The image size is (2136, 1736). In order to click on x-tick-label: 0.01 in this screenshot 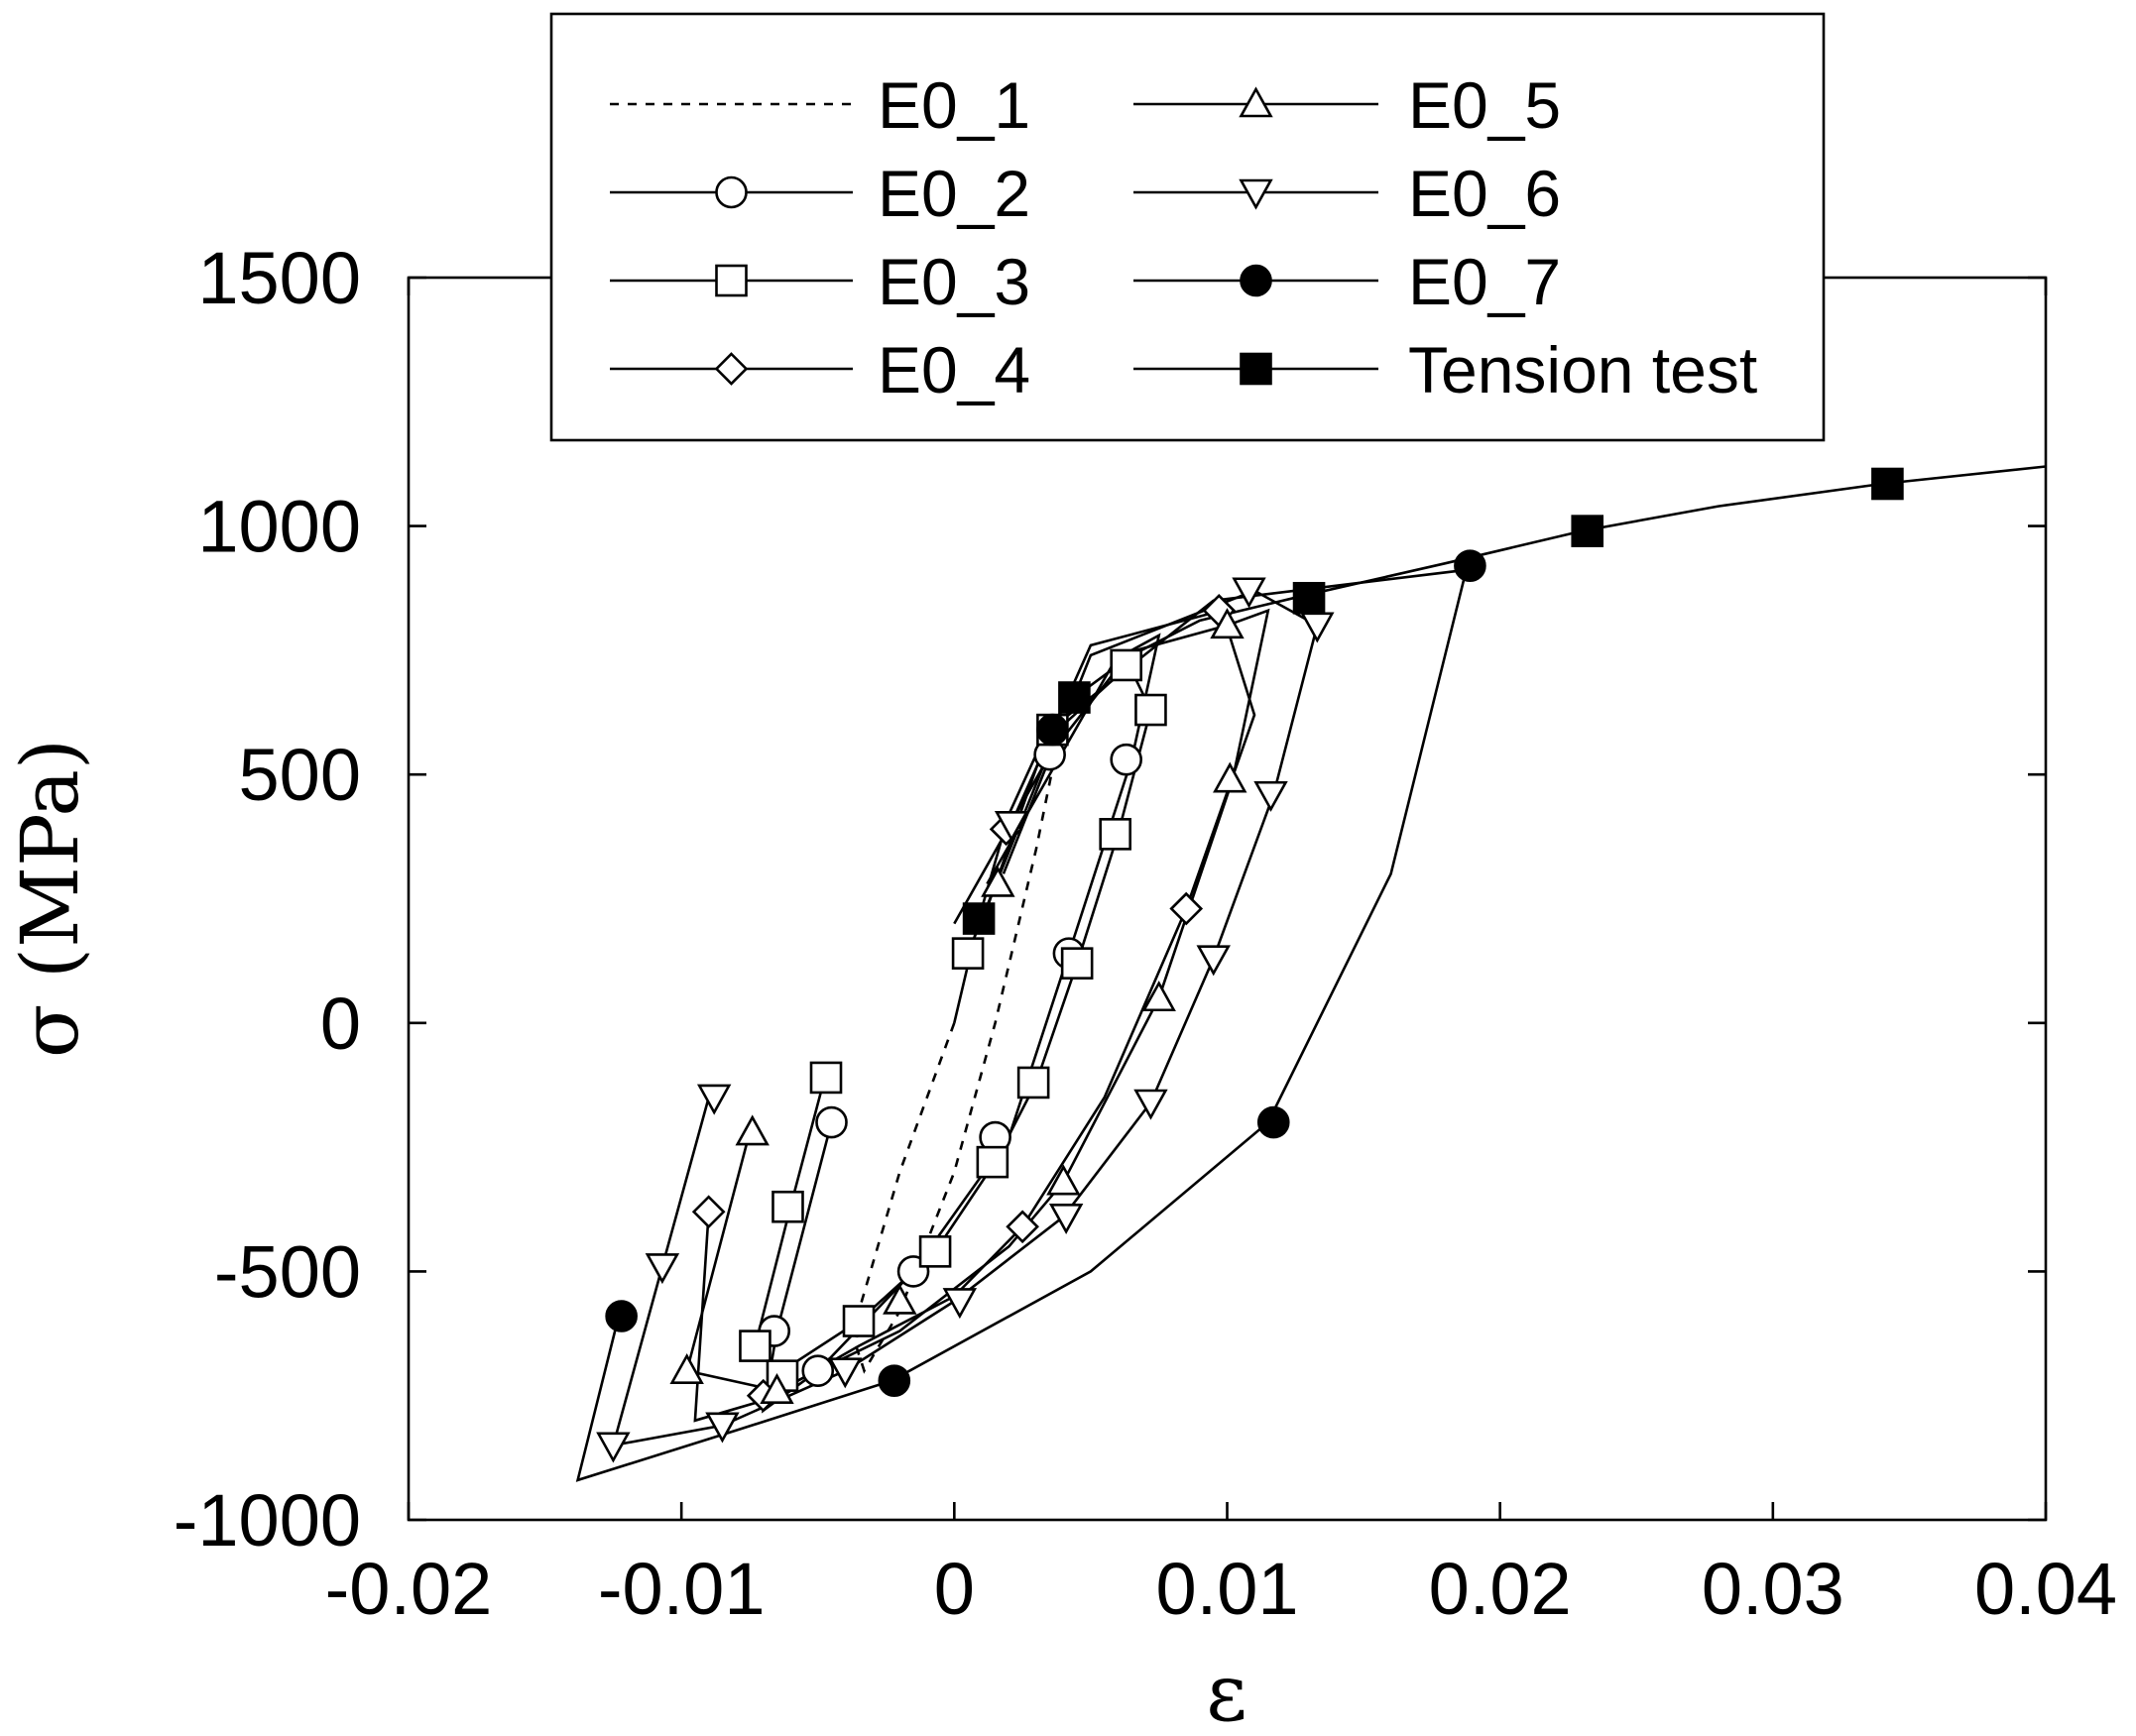, I will do `click(1226, 1589)`.